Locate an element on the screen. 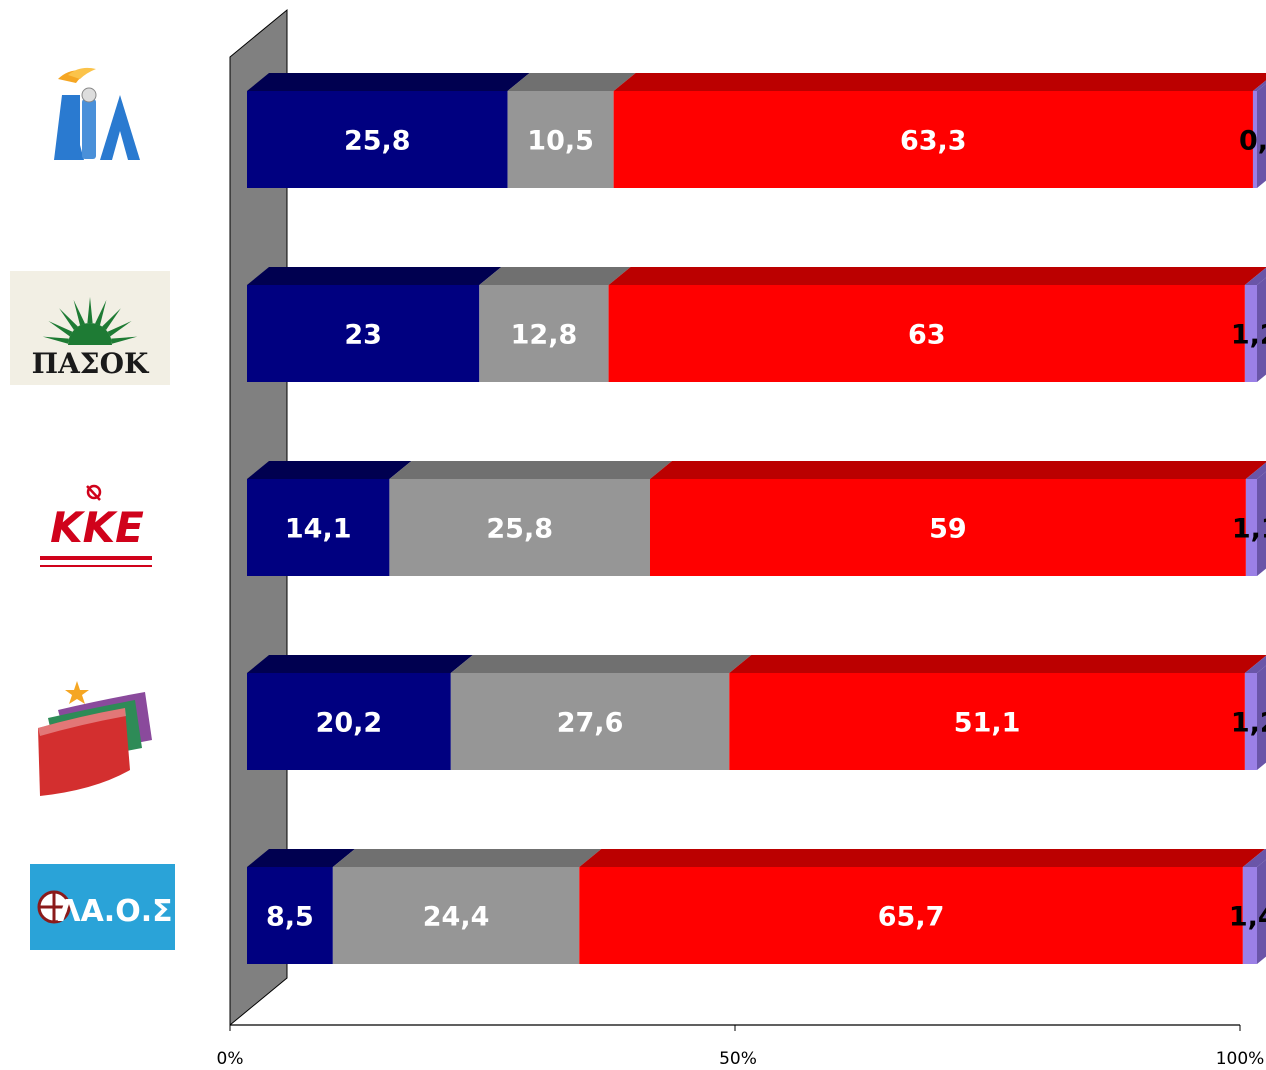 This screenshot has width=1266, height=1070. data-label-laos-1: 24,4 is located at coordinates (456, 917).